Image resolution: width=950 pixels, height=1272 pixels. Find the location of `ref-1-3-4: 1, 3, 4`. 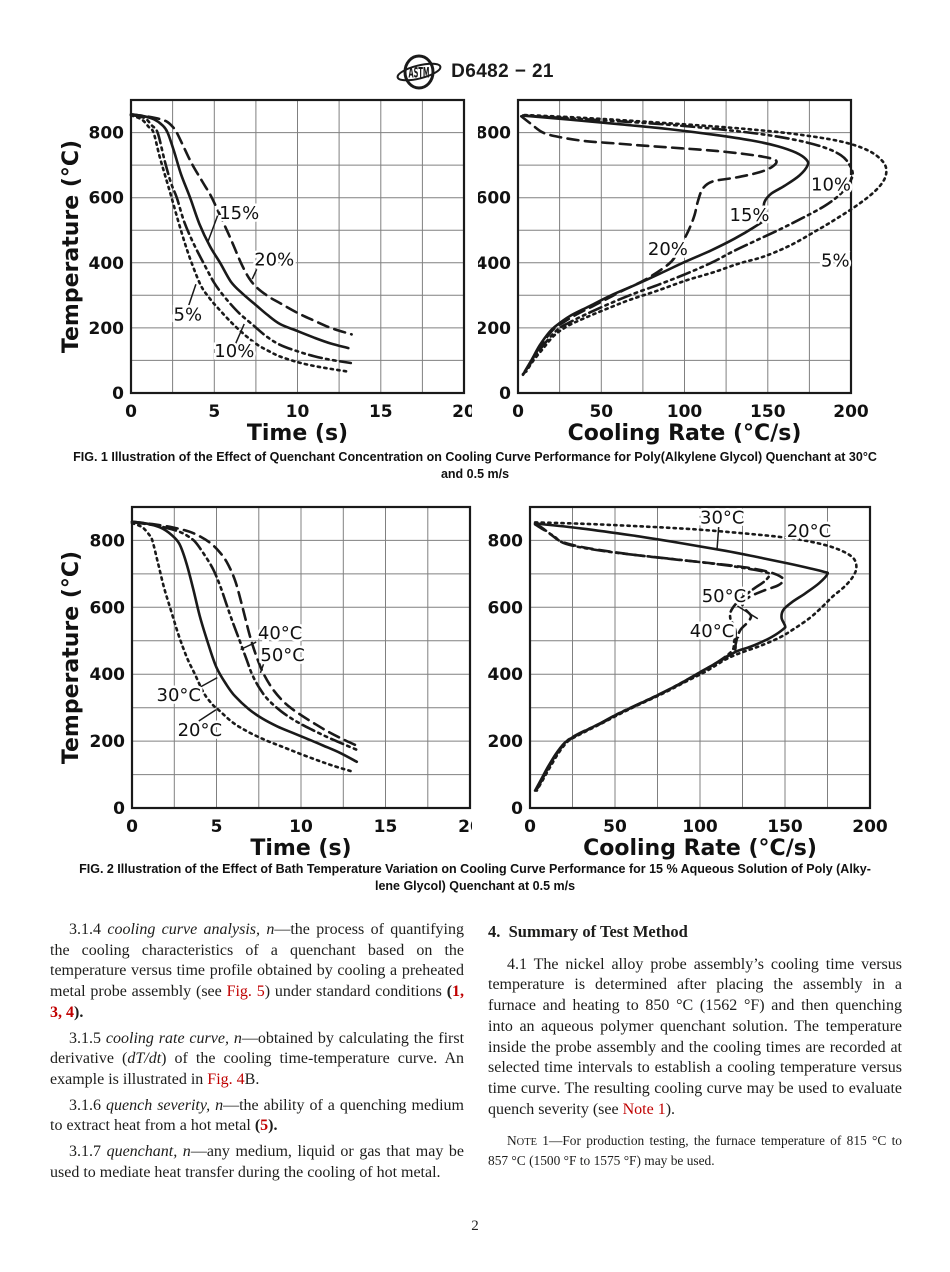

ref-1-3-4: 1, 3, 4 is located at coordinates (257, 1002).